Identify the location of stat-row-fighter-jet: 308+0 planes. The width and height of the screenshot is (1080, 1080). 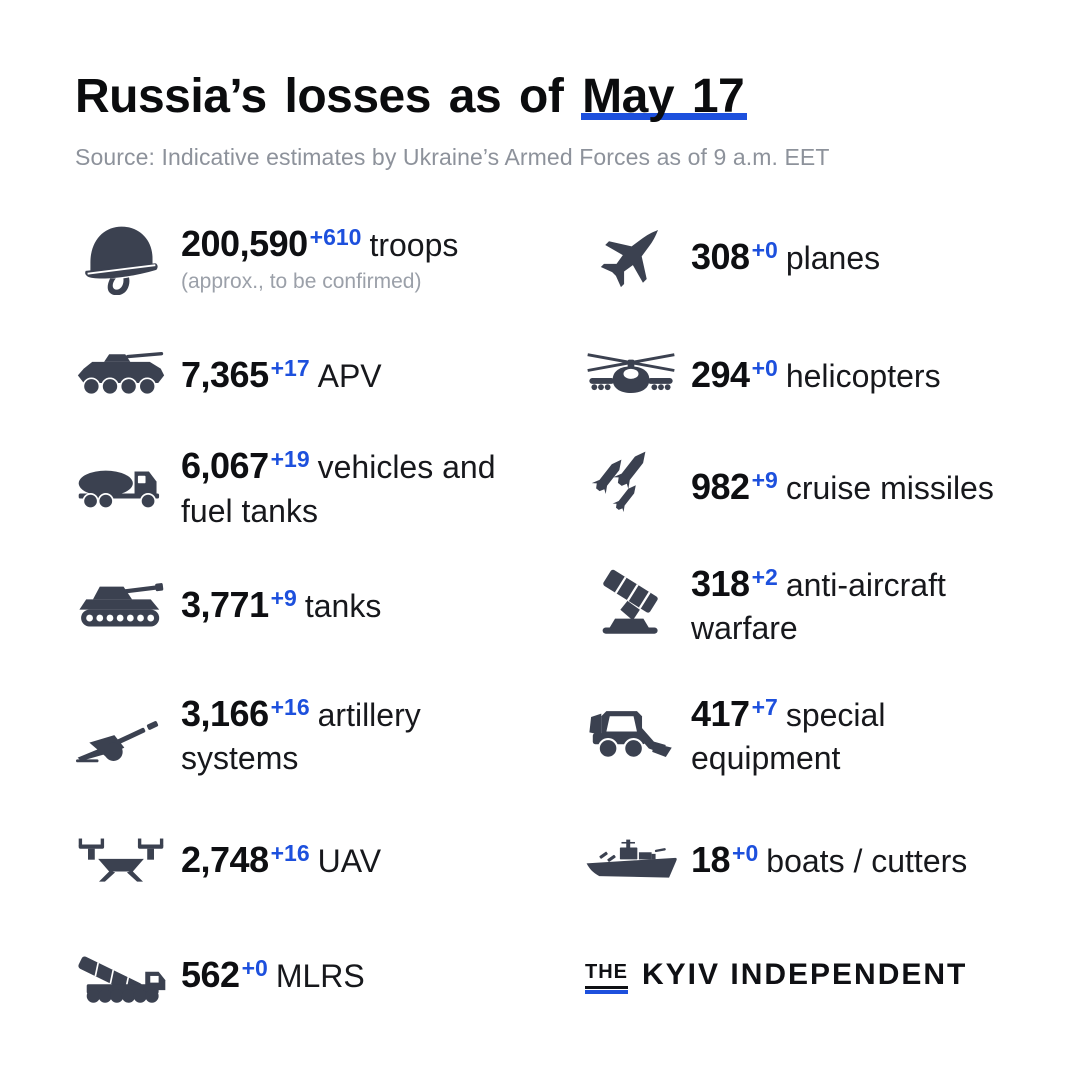
(802, 257).